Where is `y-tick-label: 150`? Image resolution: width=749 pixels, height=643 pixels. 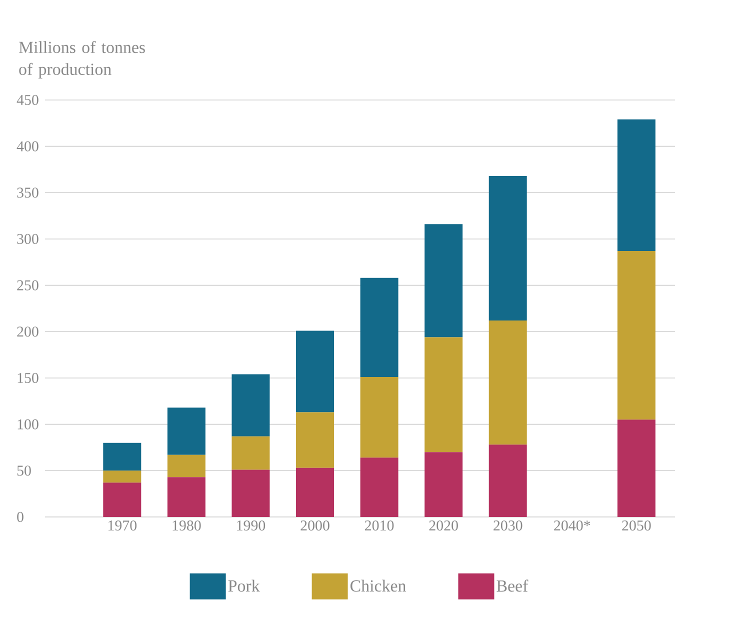
y-tick-label: 150 is located at coordinates (28, 377).